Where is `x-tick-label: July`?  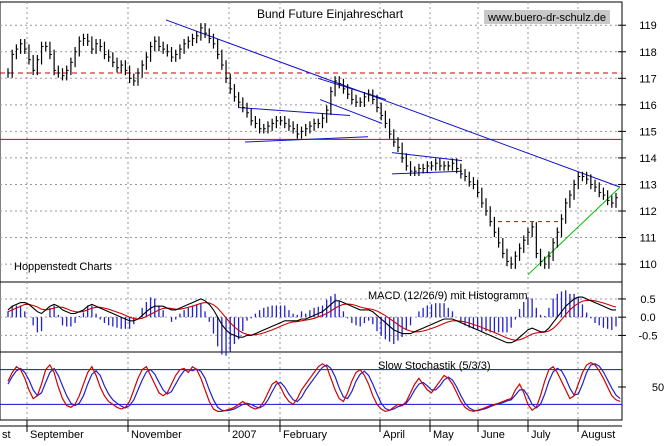
x-tick-label: July is located at coordinates (541, 435).